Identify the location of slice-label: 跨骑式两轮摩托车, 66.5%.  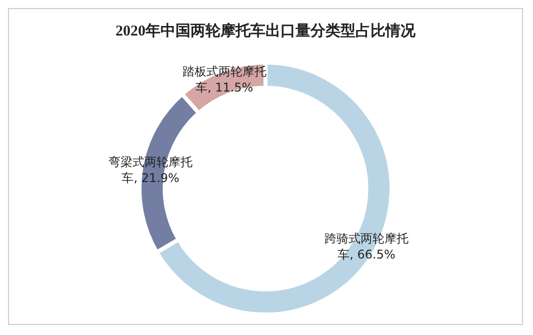
(366, 246).